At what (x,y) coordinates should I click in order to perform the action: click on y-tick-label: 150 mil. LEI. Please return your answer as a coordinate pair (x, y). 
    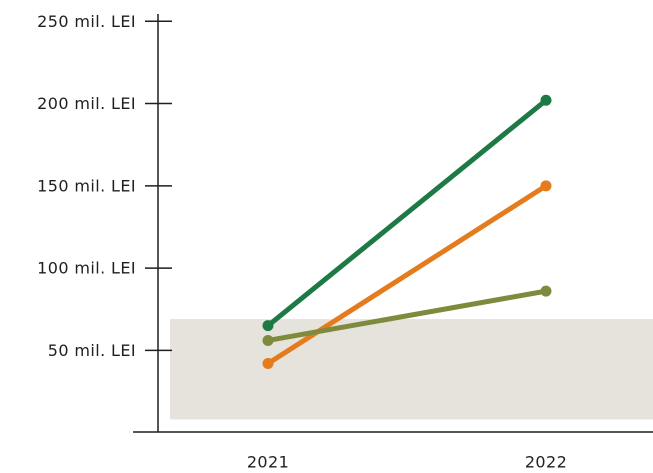
    Looking at the image, I should click on (86, 185).